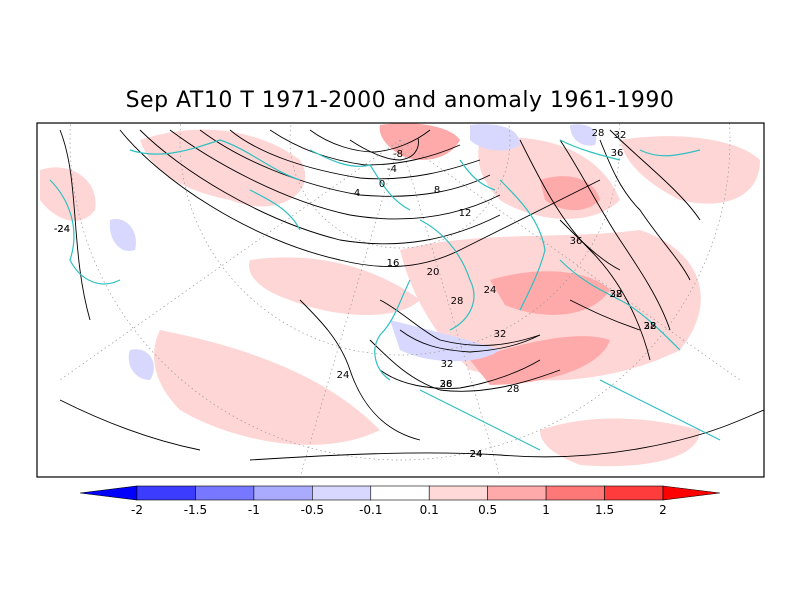 Image resolution: width=800 pixels, height=600 pixels. What do you see at coordinates (604, 510) in the screenshot?
I see `colorbar-tick-label: 1.5` at bounding box center [604, 510].